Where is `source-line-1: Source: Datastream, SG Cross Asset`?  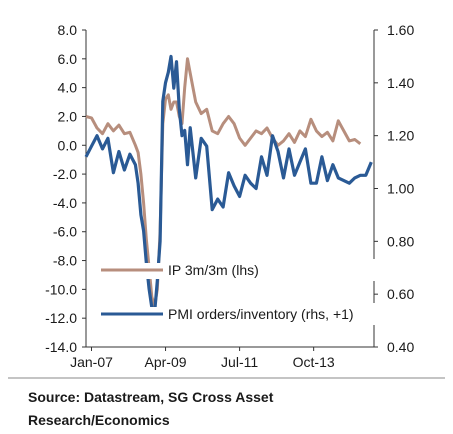 source-line-1: Source: Datastream, SG Cross Asset is located at coordinates (151, 397).